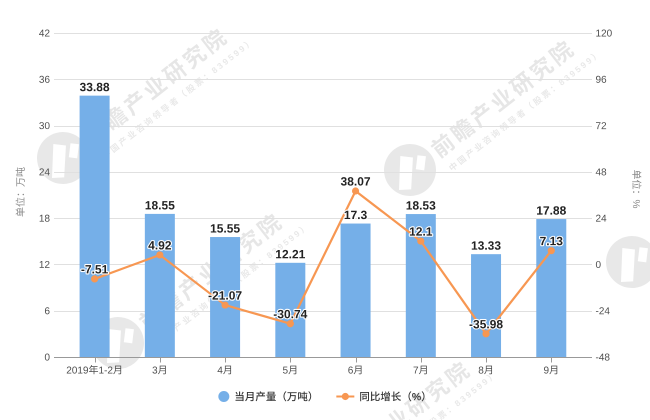 The height and width of the screenshot is (420, 650). I want to click on line-point-8月, so click(486, 334).